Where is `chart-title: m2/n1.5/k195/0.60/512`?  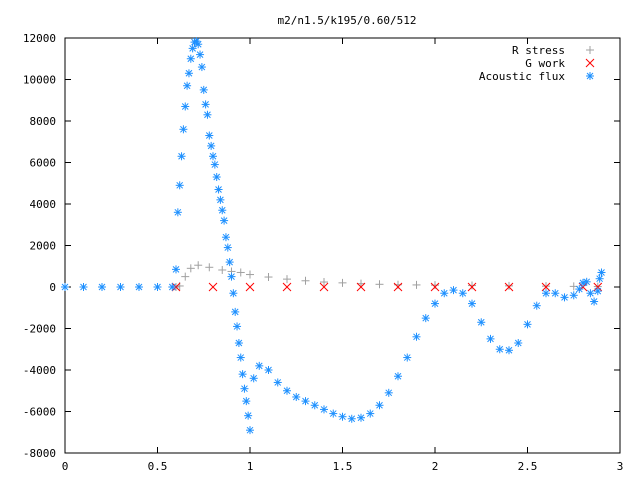
chart-title: m2/n1.5/k195/0.60/512 is located at coordinates (346, 20).